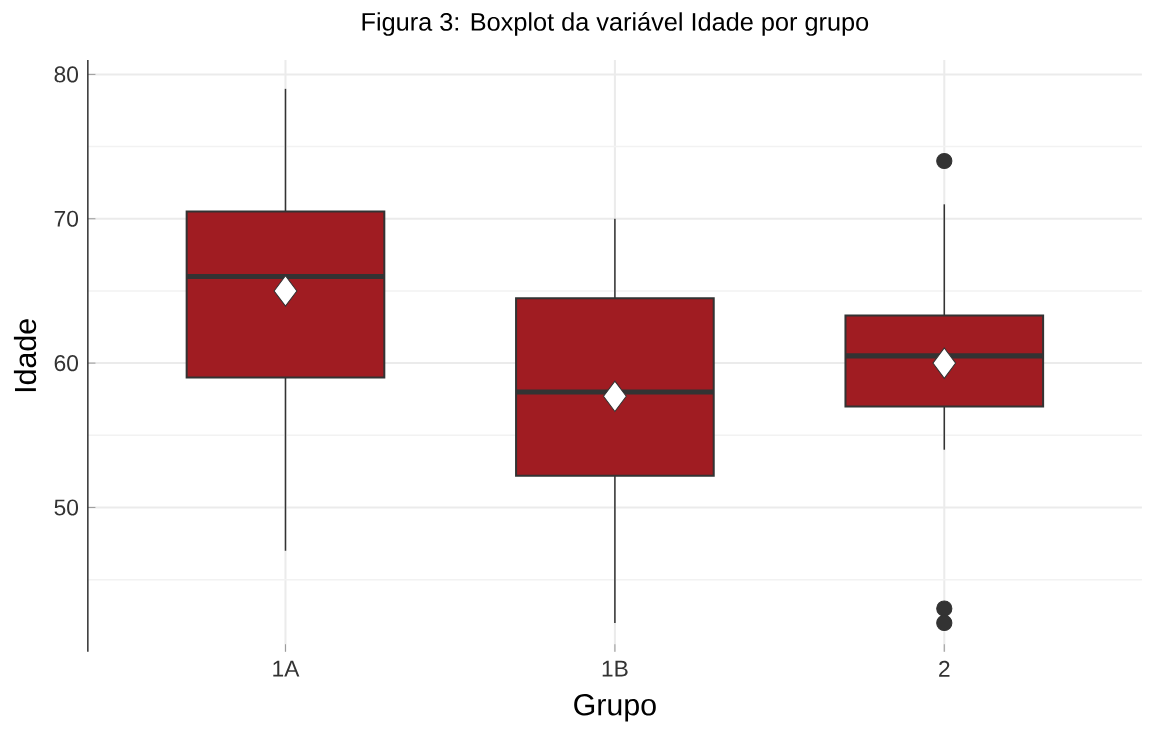 This screenshot has height=731, width=1152. Describe the element at coordinates (615, 708) in the screenshot. I see `x-axis-title: Grupo` at that location.